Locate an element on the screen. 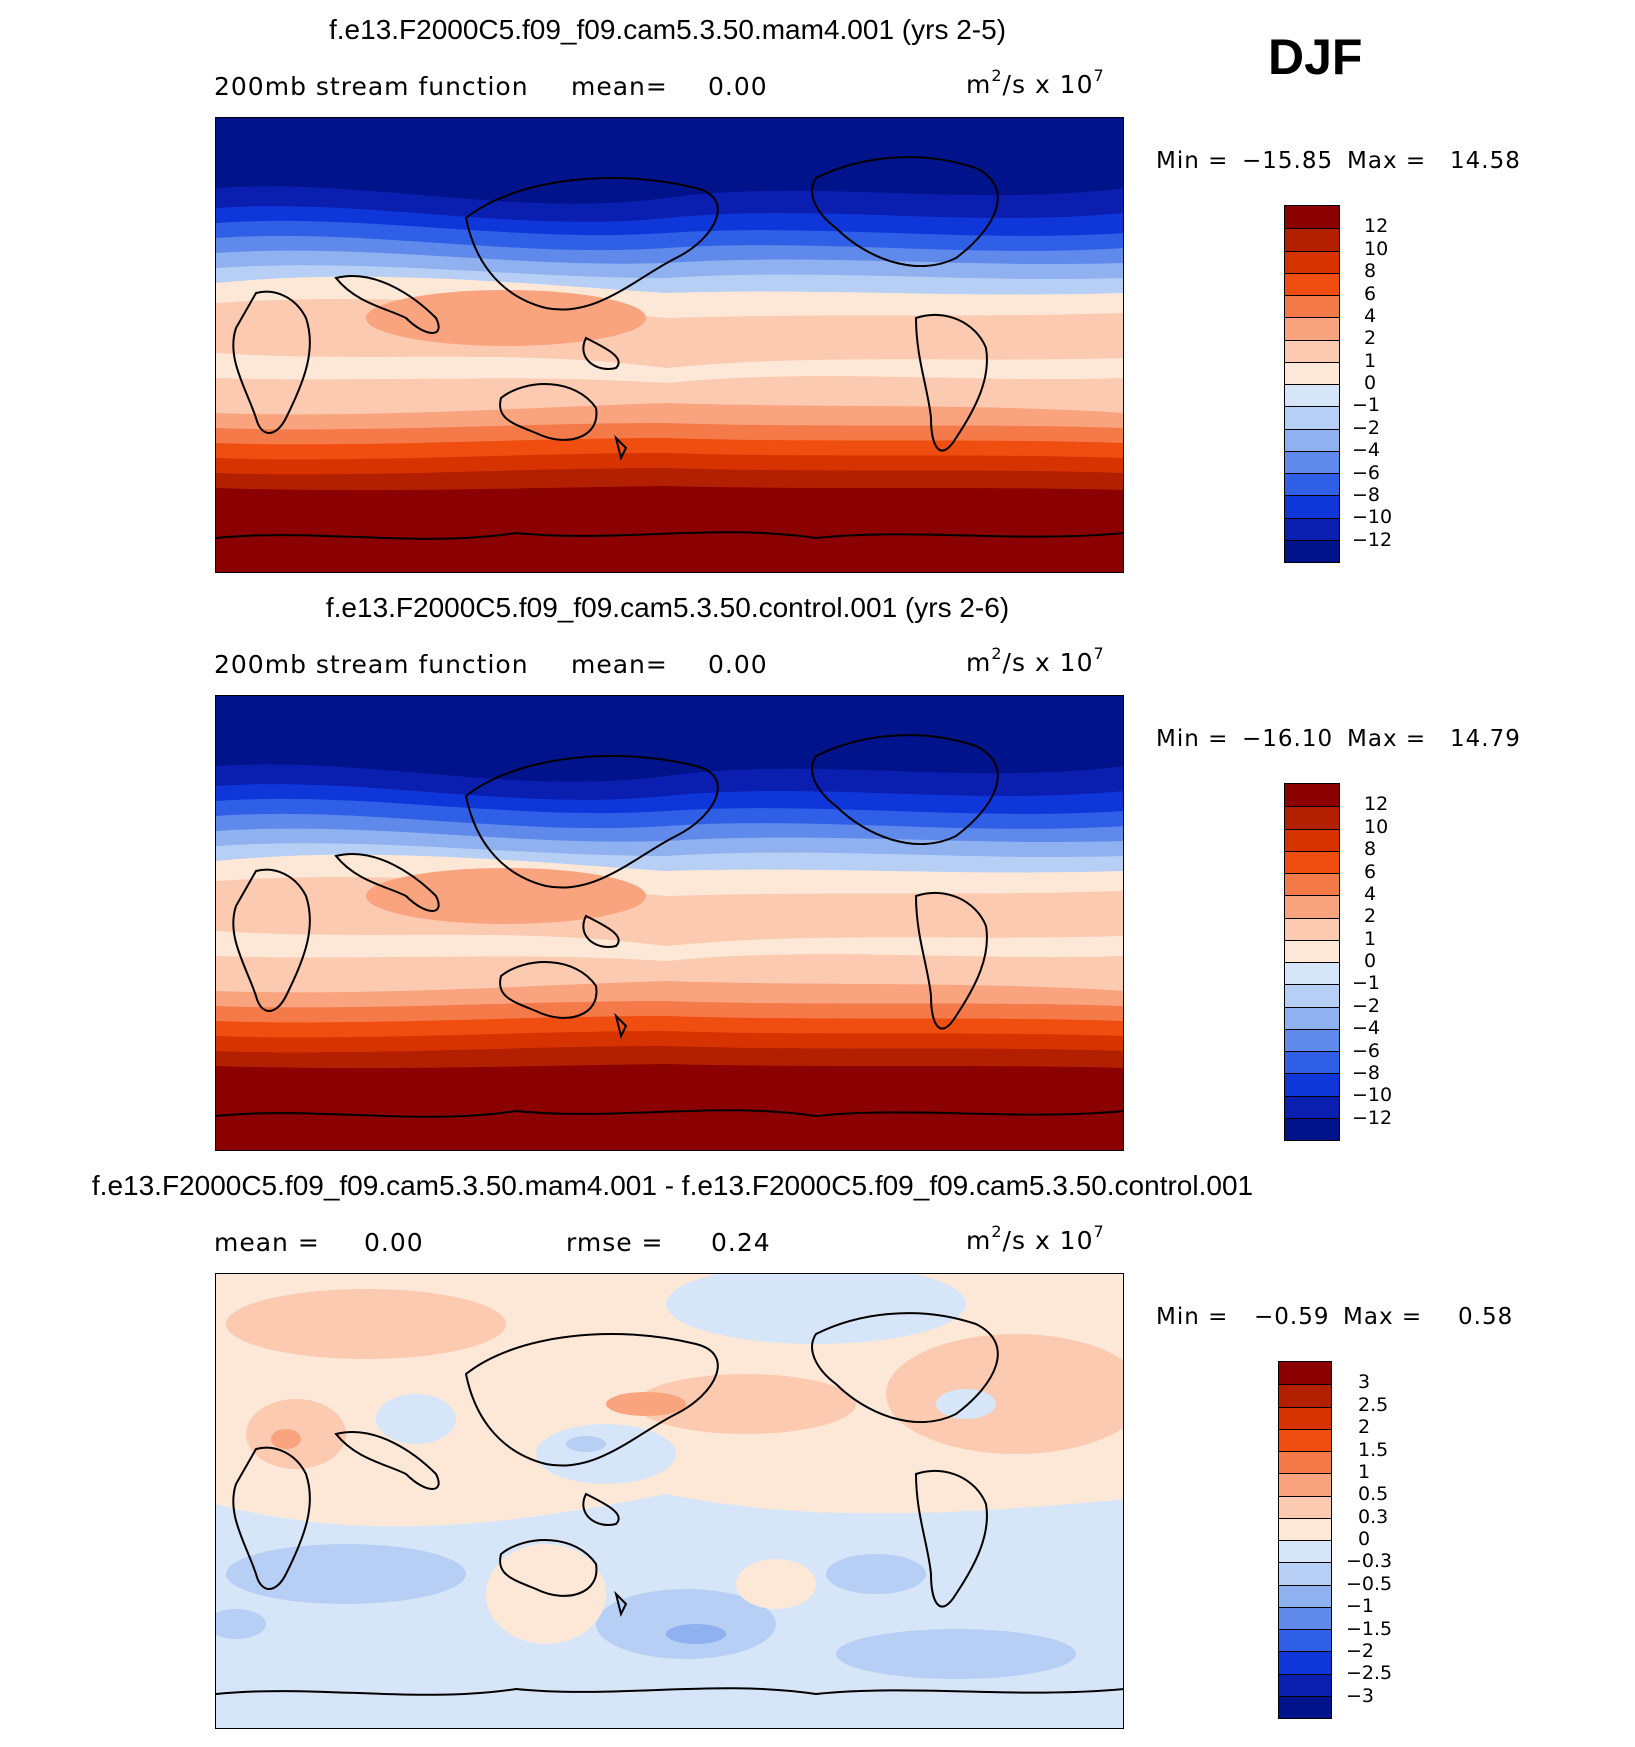 This screenshot has height=1747, width=1635. panel-3-max-label: Max = is located at coordinates (1383, 1317).